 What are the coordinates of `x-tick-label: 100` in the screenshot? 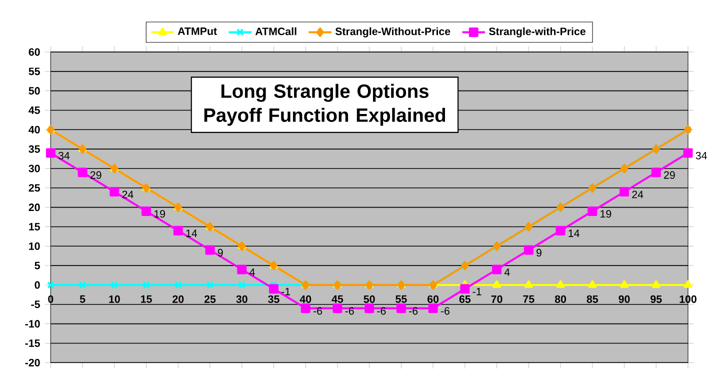 It's located at (688, 299).